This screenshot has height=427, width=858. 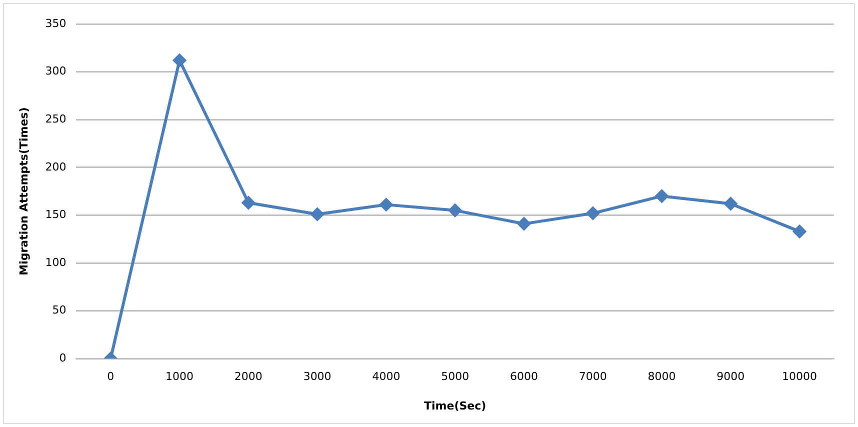 I want to click on y-tick-label: 100, so click(x=55, y=262).